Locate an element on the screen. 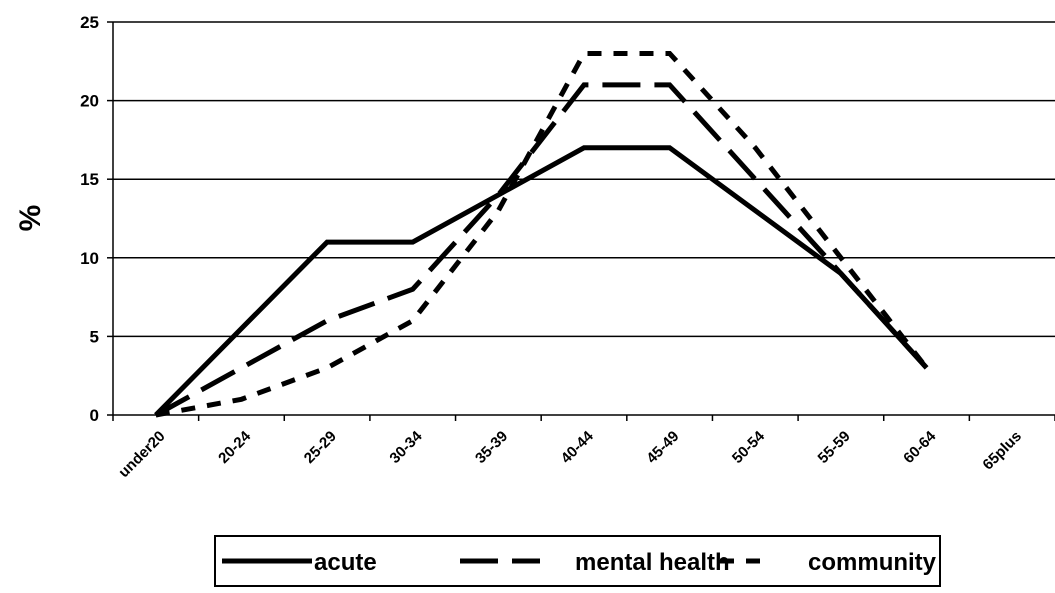 The height and width of the screenshot is (593, 1055). x-tick-label: 30-34 is located at coordinates (406, 447).